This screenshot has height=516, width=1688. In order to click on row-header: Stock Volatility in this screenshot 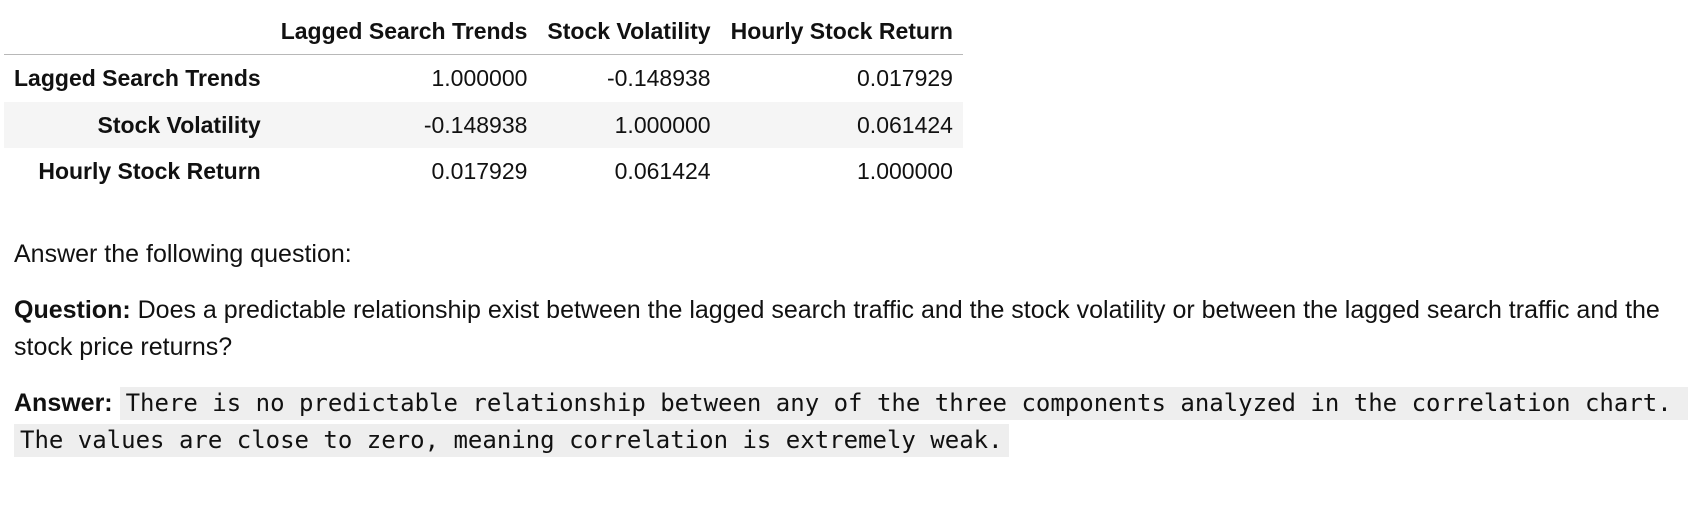, I will do `click(179, 124)`.